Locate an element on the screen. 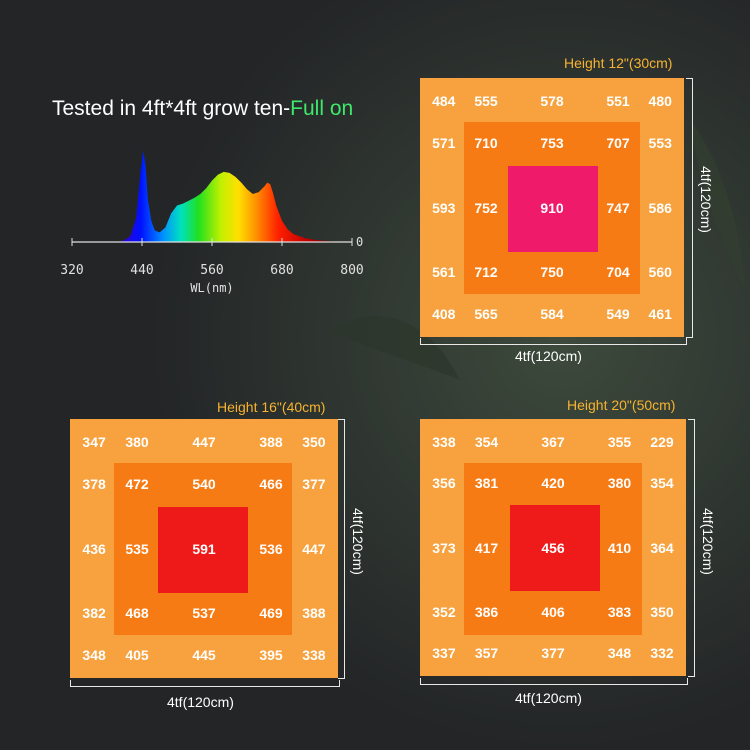 This screenshot has height=750, width=750. panel-3-cell-r4-c1: 352 is located at coordinates (444, 611).